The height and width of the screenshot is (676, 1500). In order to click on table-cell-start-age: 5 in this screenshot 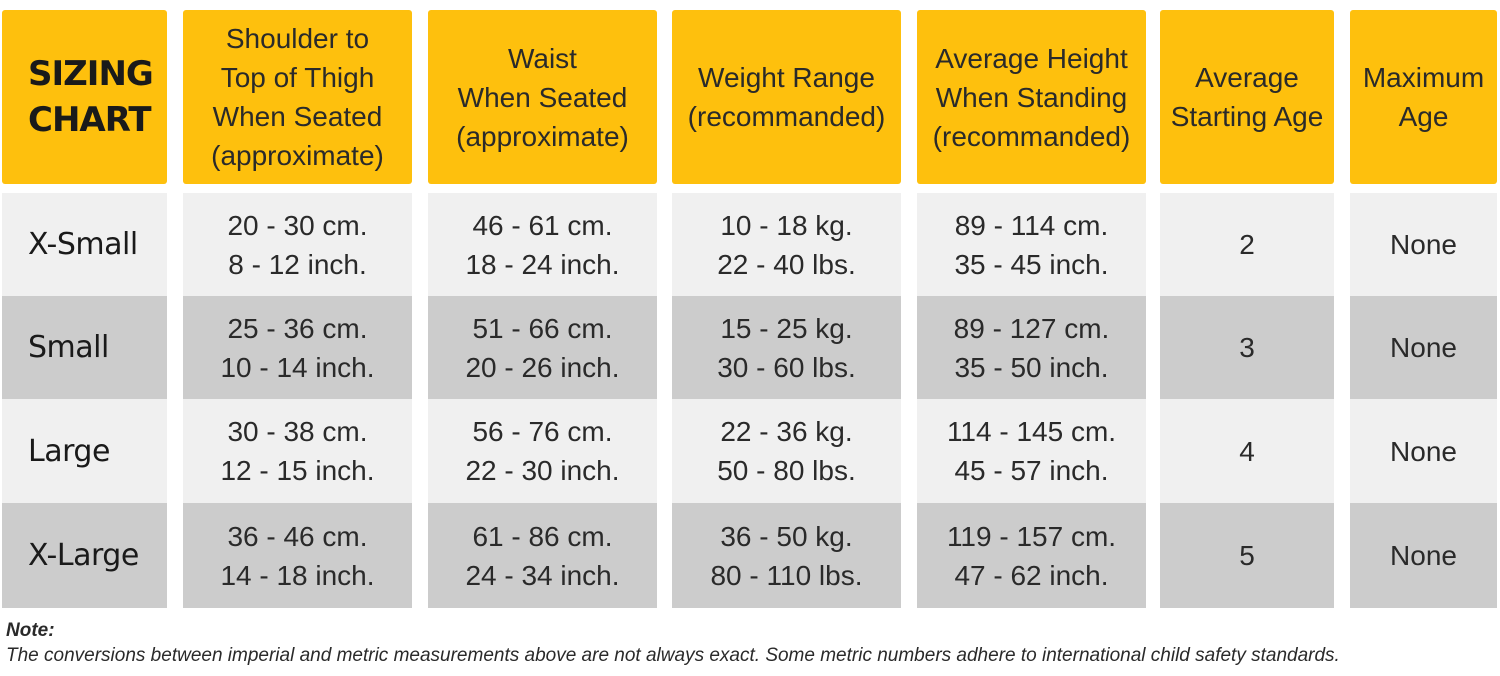, I will do `click(1247, 555)`.